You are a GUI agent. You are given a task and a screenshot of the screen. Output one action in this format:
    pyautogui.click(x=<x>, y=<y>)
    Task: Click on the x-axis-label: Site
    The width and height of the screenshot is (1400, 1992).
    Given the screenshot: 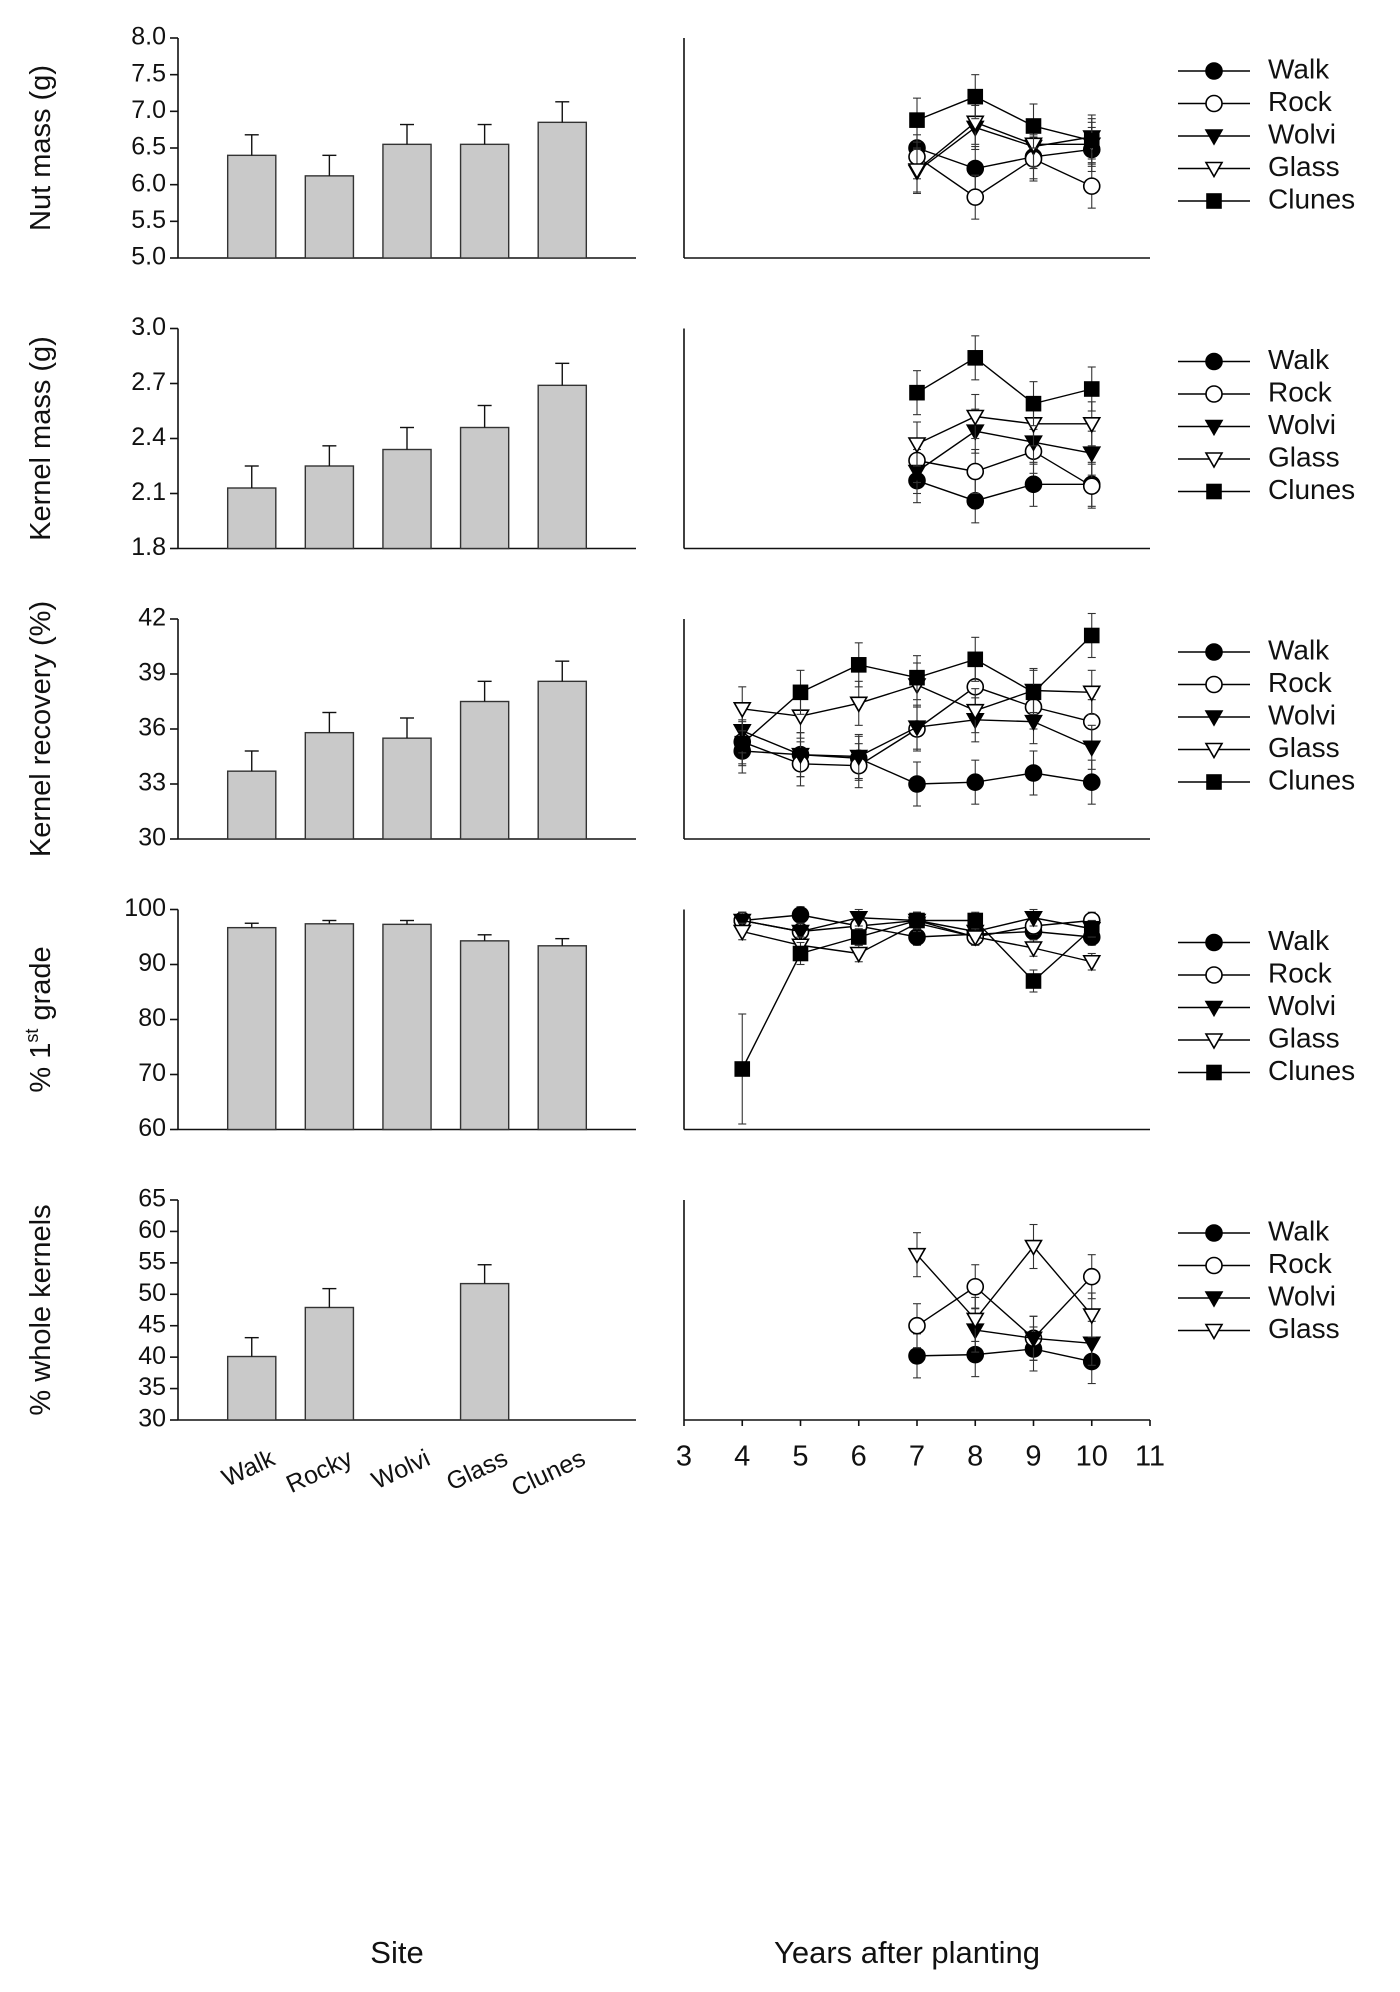 What is the action you would take?
    pyautogui.click(x=396, y=1952)
    